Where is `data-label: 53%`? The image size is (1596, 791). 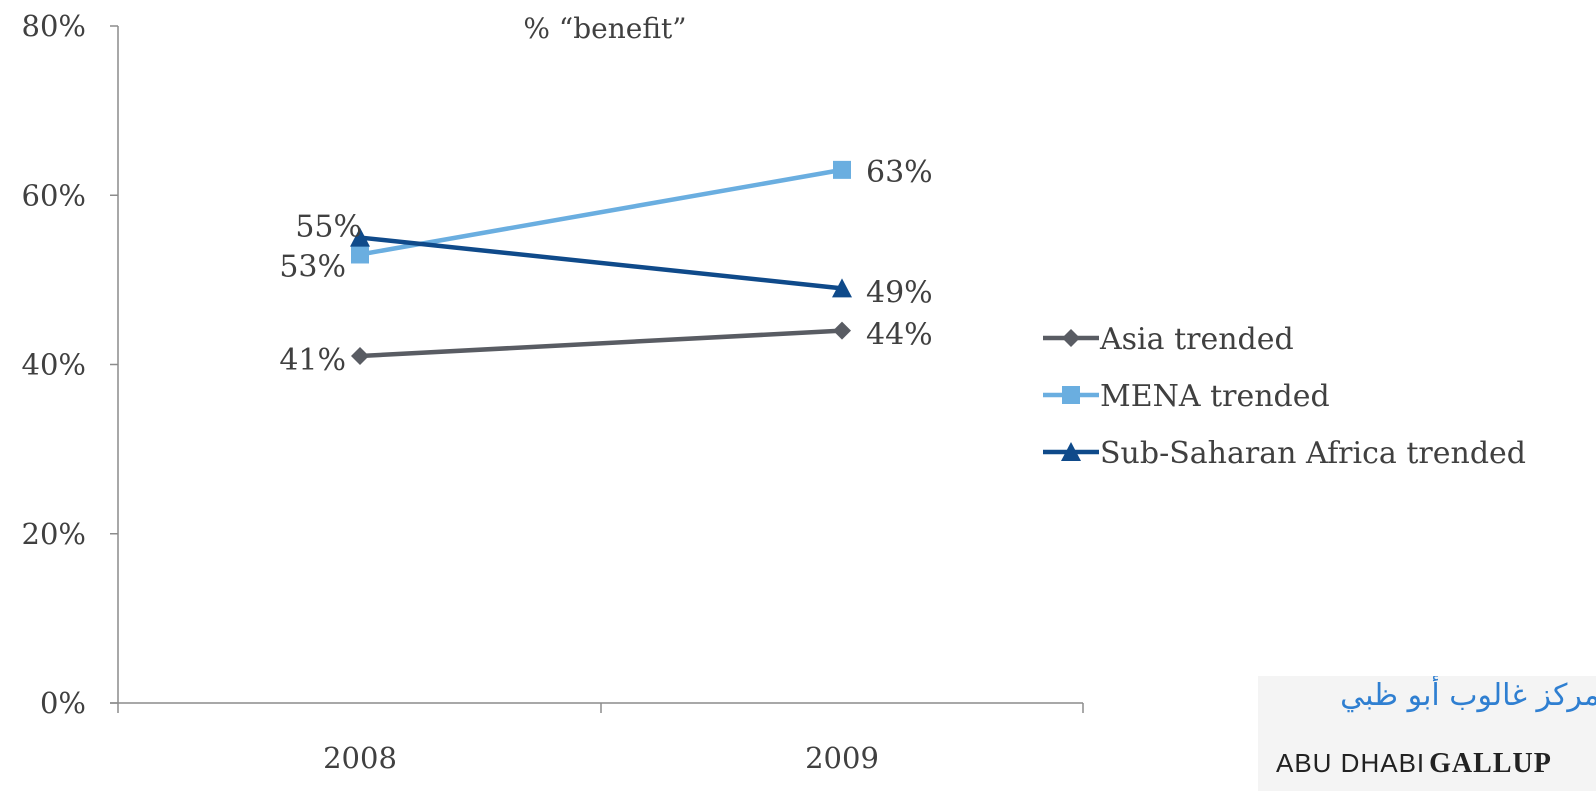 data-label: 53% is located at coordinates (312, 266).